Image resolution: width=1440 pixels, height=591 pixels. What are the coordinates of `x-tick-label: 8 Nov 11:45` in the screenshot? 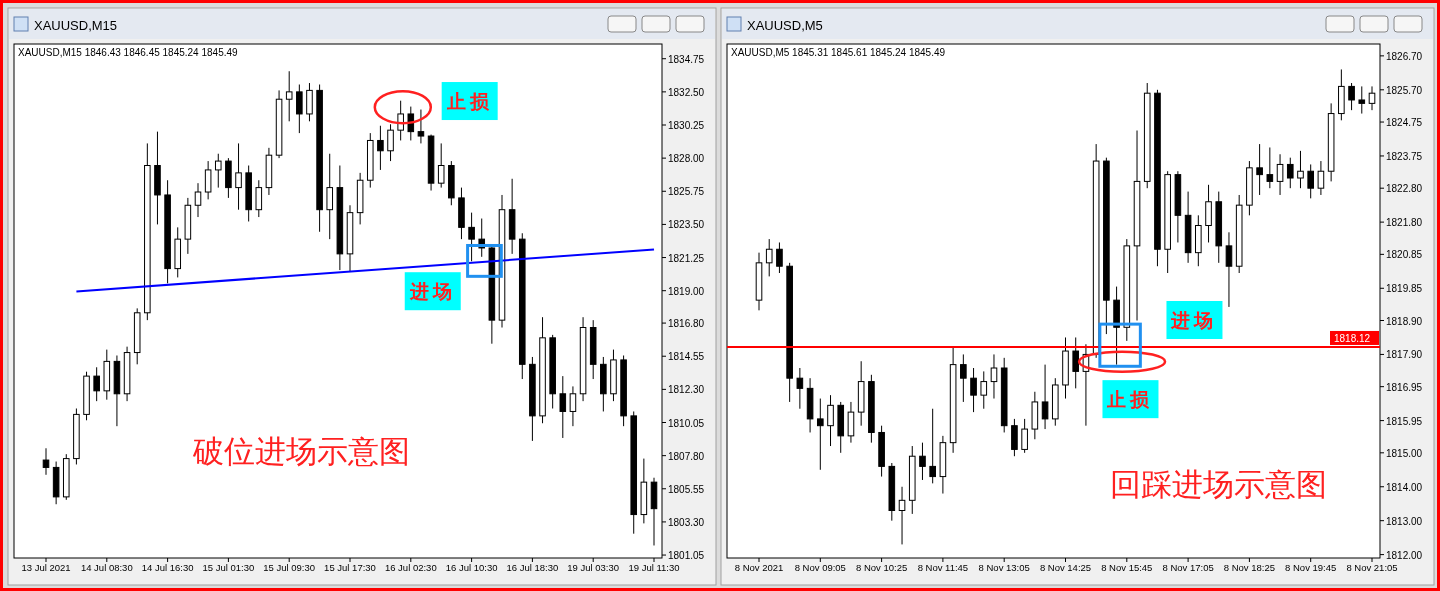 It's located at (943, 567).